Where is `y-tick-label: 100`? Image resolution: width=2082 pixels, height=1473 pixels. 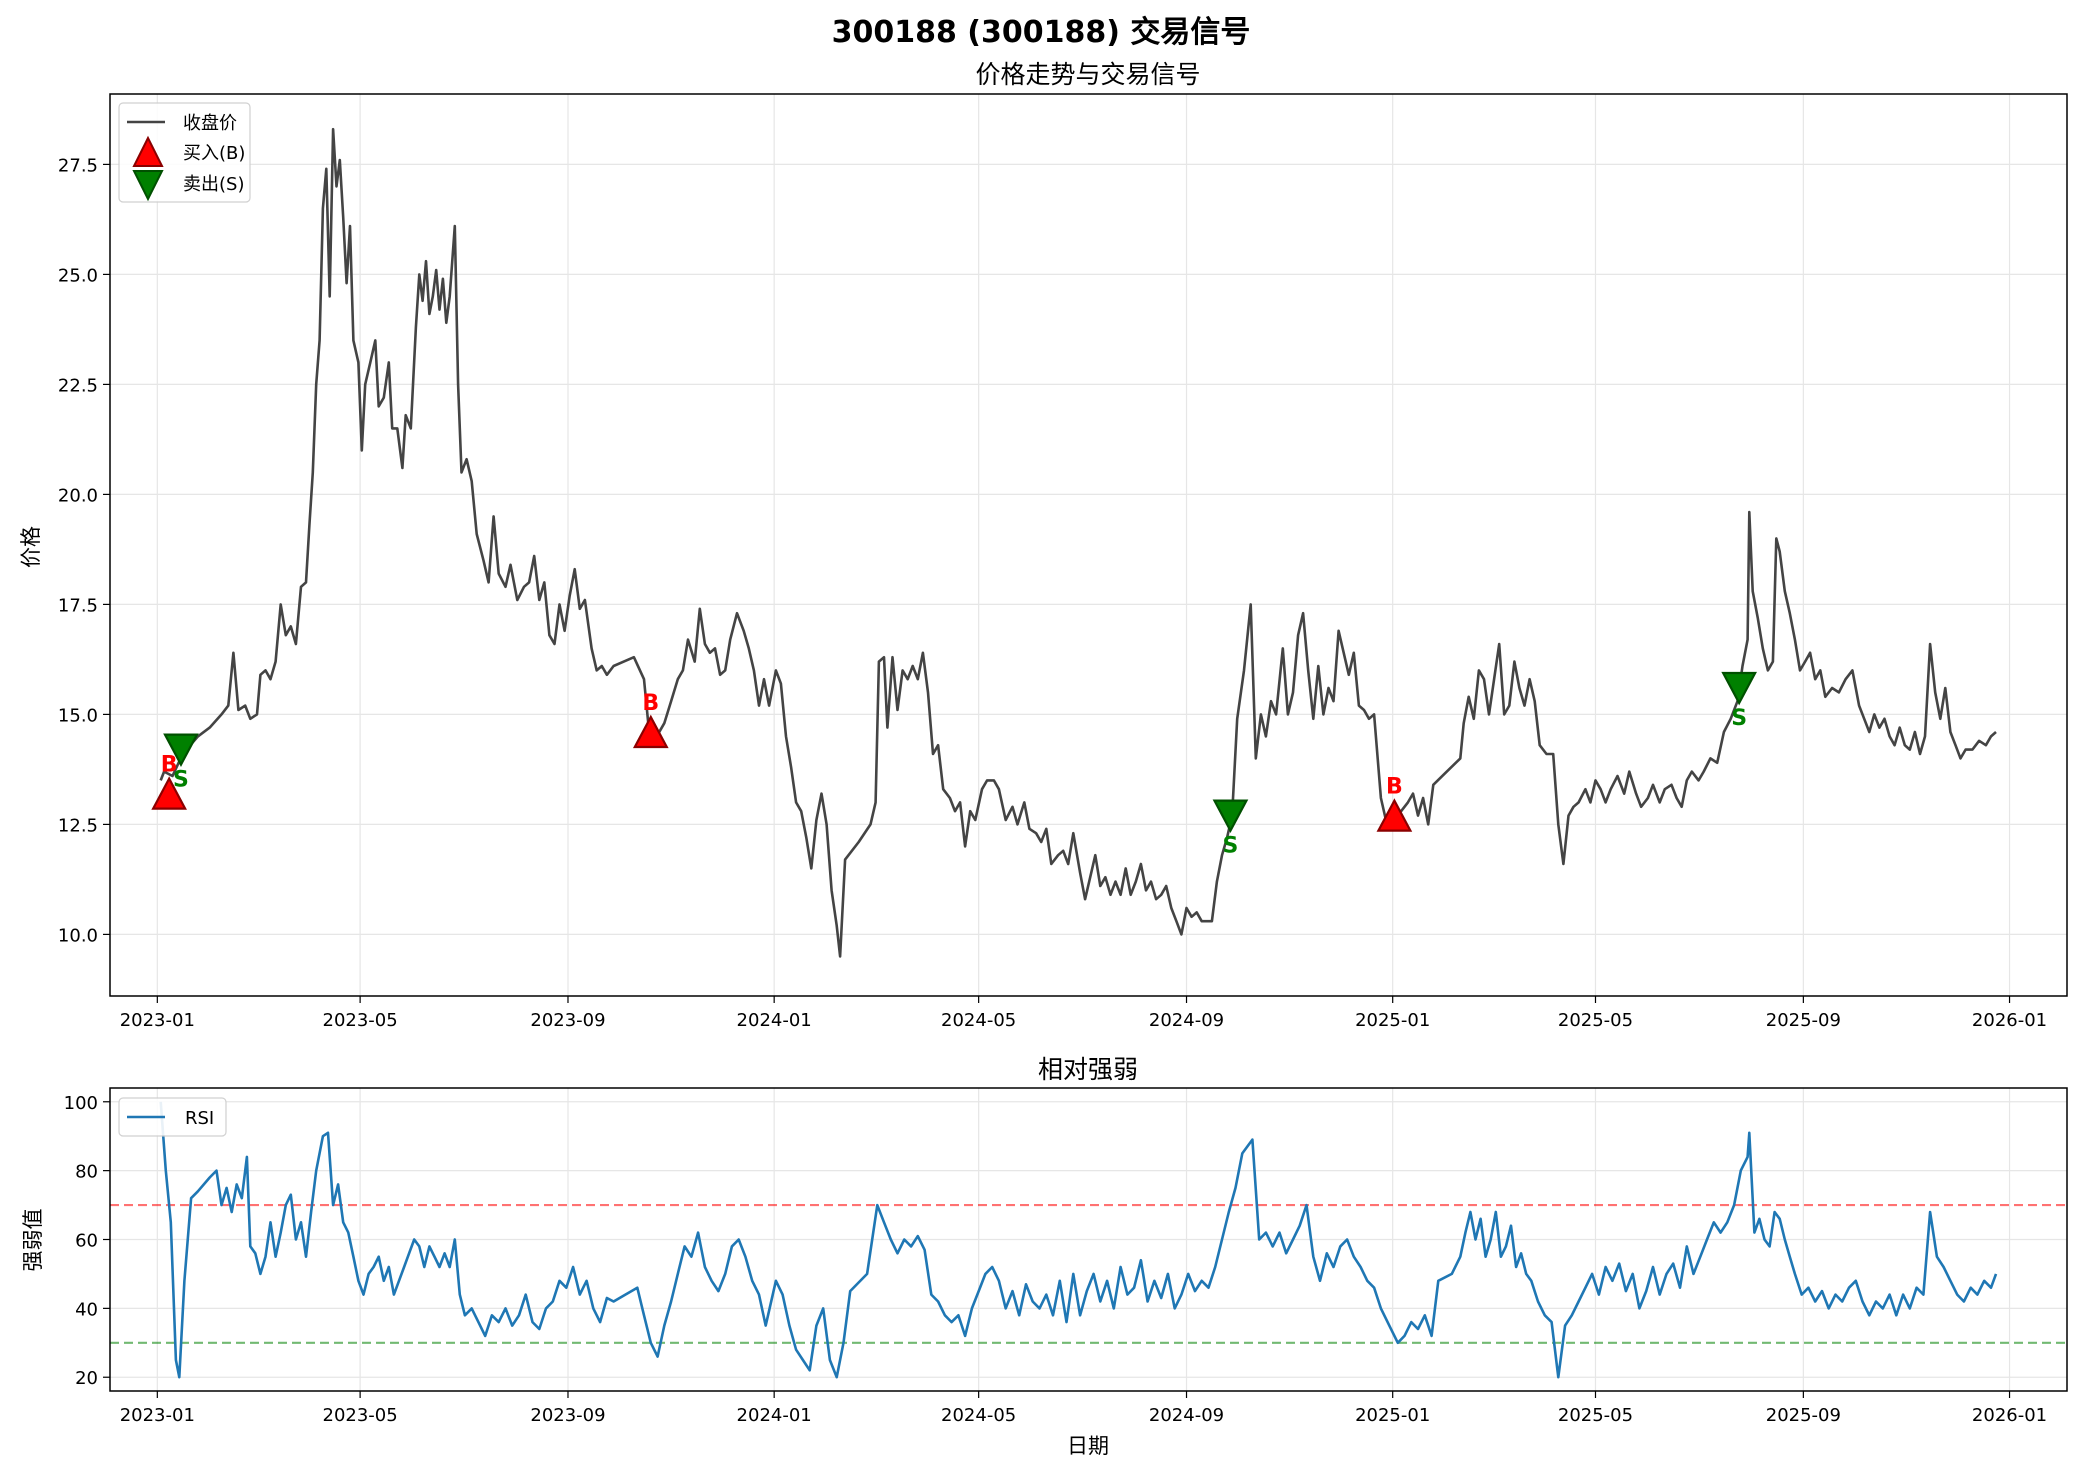
y-tick-label: 100 is located at coordinates (81, 1103).